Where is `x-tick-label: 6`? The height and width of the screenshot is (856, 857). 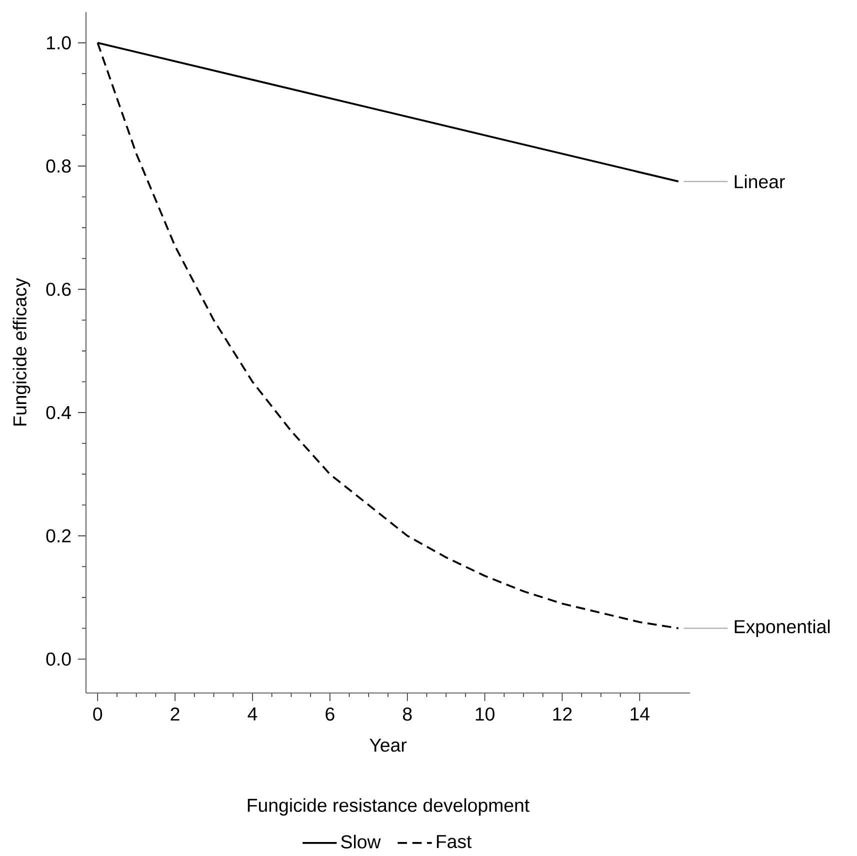
x-tick-label: 6 is located at coordinates (330, 713).